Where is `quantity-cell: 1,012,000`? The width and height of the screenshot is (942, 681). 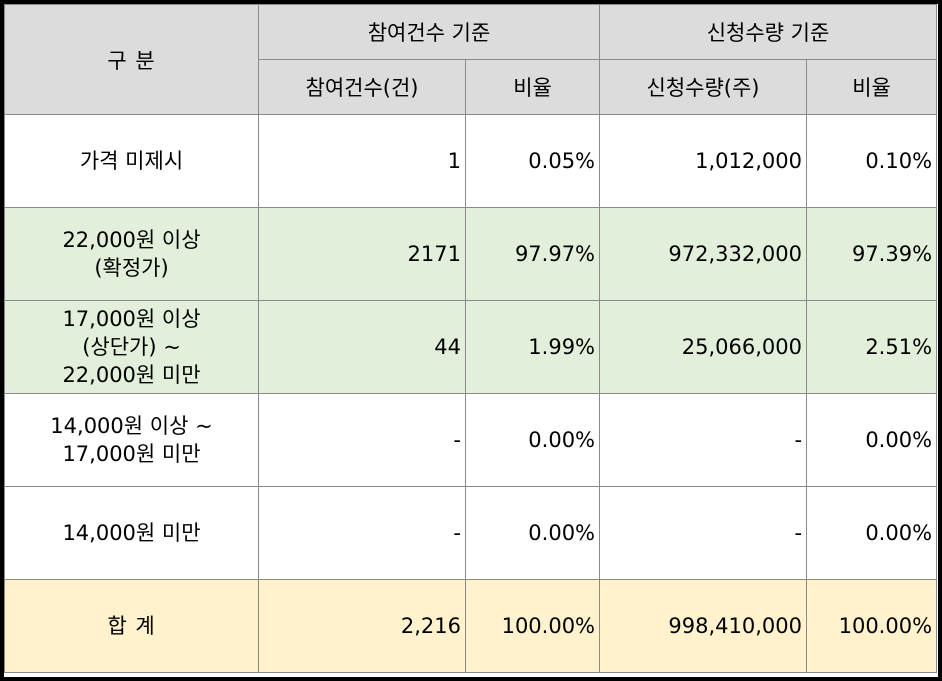
quantity-cell: 1,012,000 is located at coordinates (703, 161).